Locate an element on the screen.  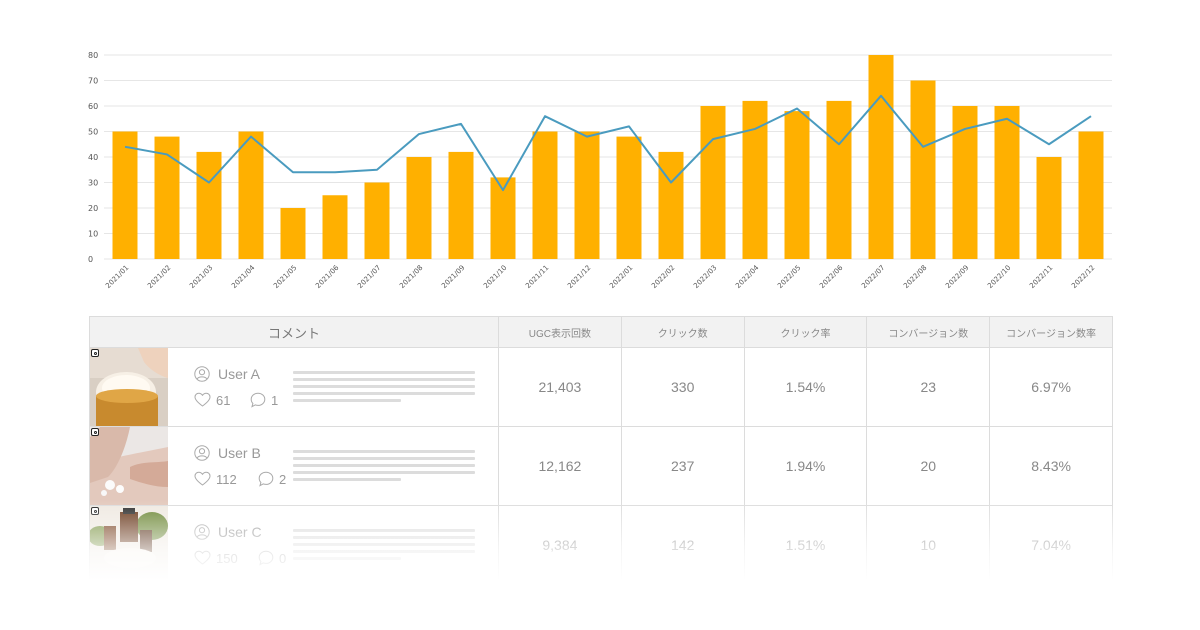
y-tick-label: 0 is located at coordinates (90, 259).